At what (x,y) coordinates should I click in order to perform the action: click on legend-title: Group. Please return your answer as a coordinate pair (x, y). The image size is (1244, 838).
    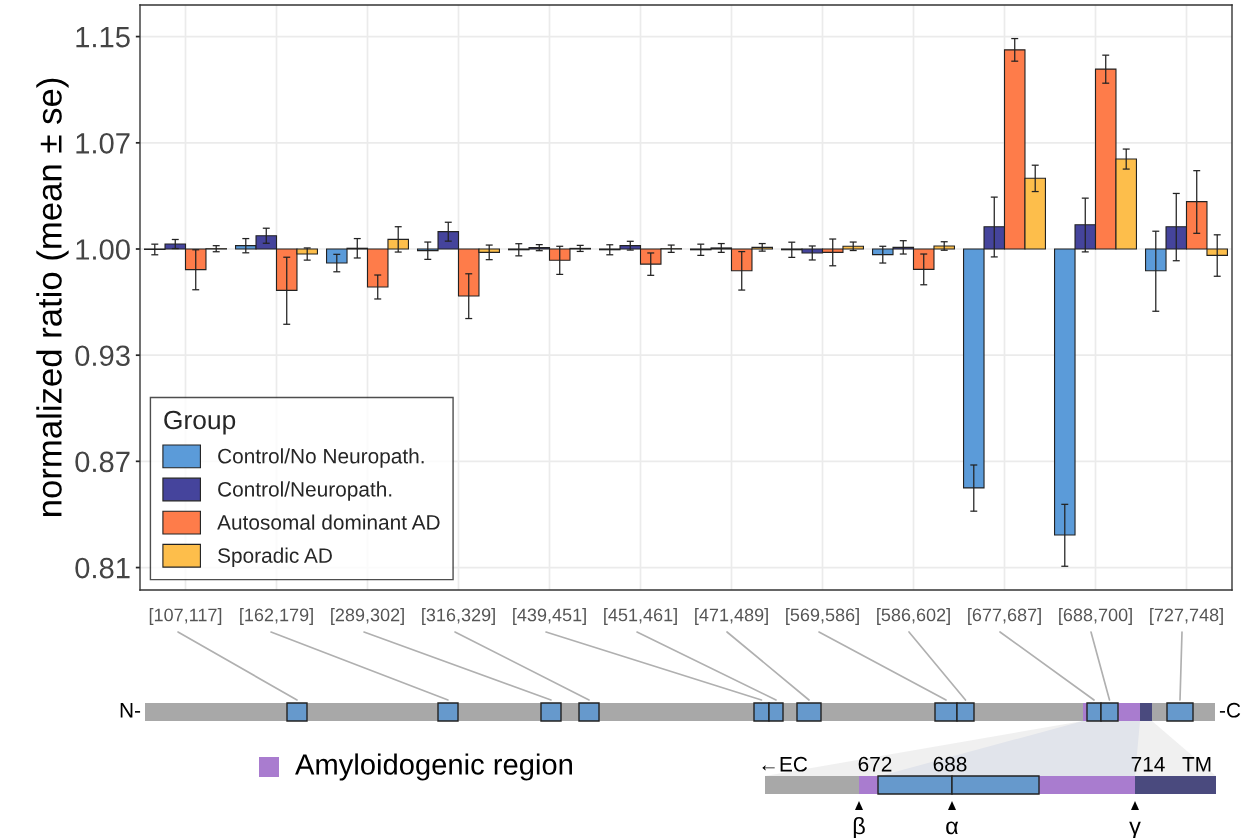
    Looking at the image, I should click on (200, 422).